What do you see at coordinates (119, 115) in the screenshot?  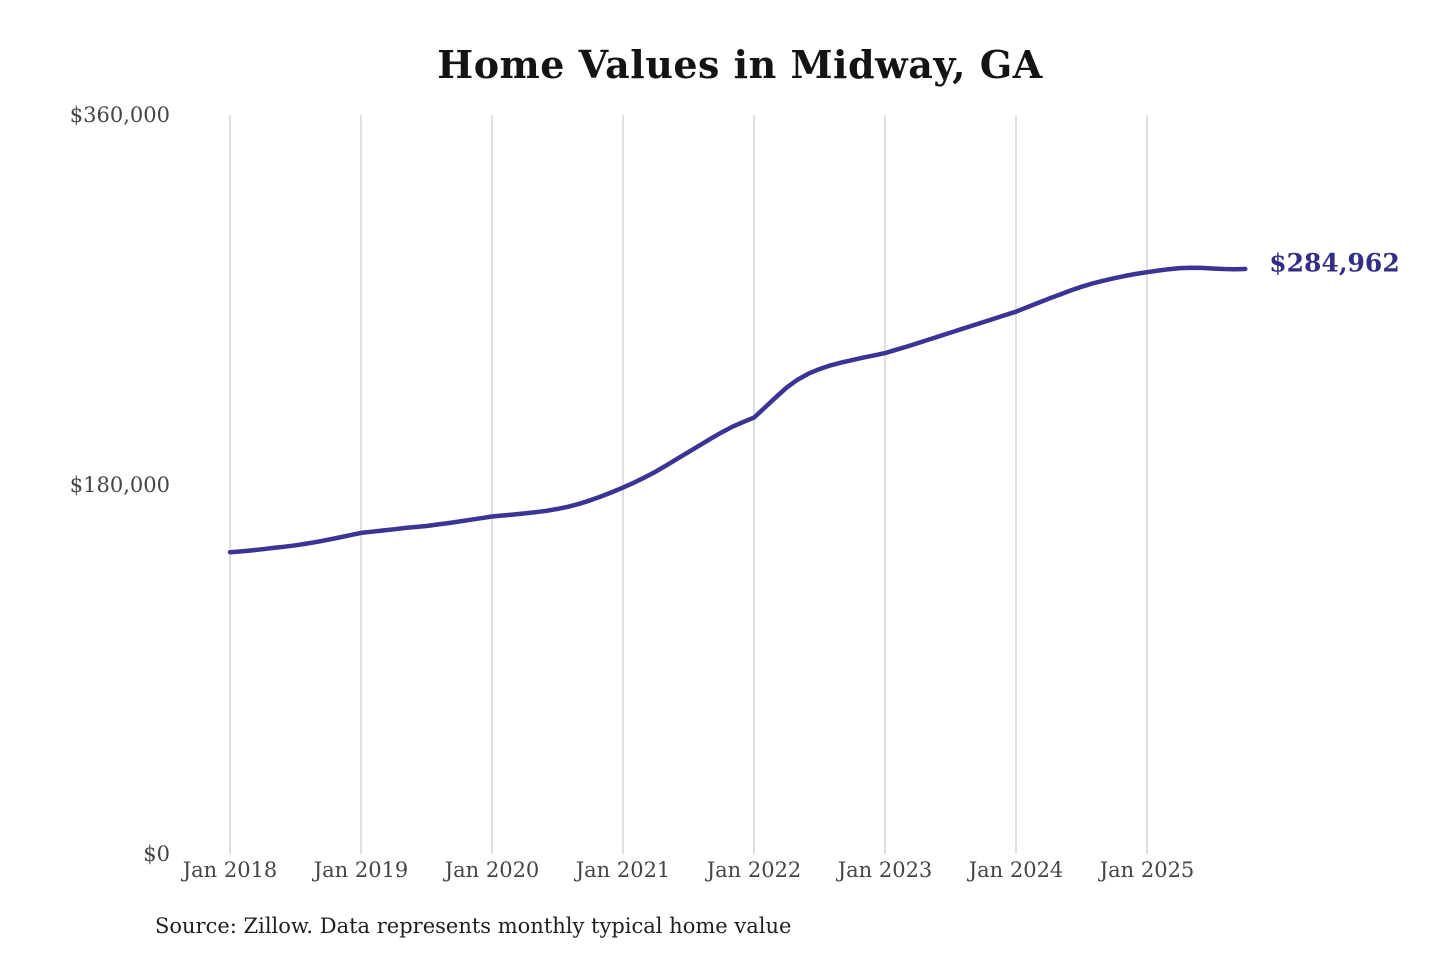 I see `y-tick-label: $360,000` at bounding box center [119, 115].